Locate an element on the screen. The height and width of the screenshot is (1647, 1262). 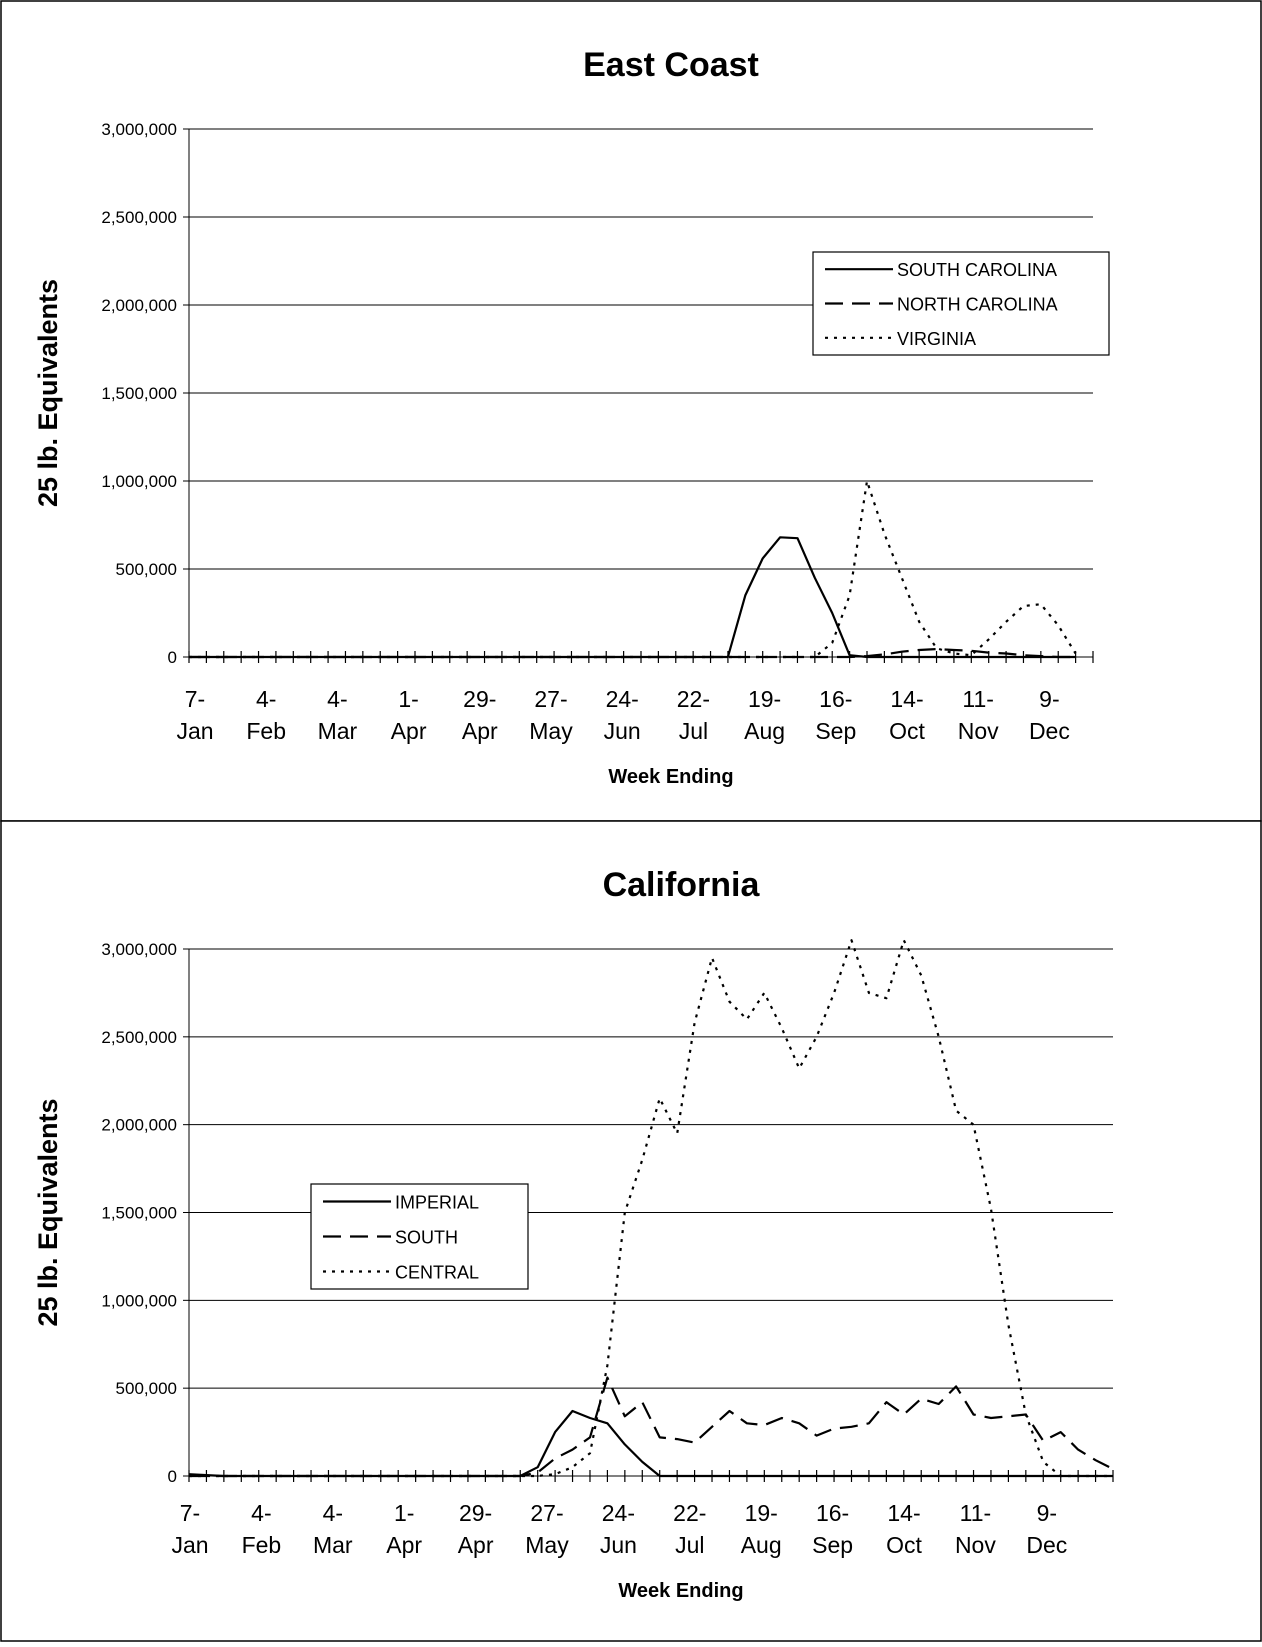
california-x-tick-label: Oct is located at coordinates (904, 1545).